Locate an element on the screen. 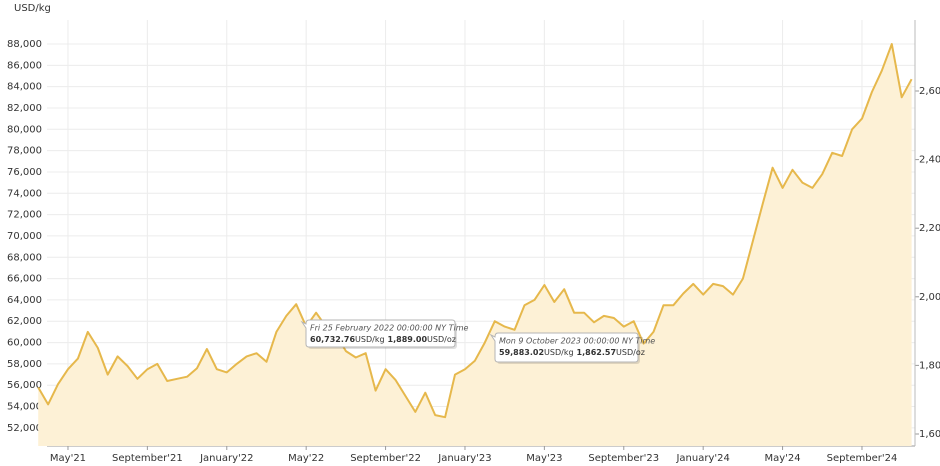  y2-tick-label: 2,200 is located at coordinates (929, 228).